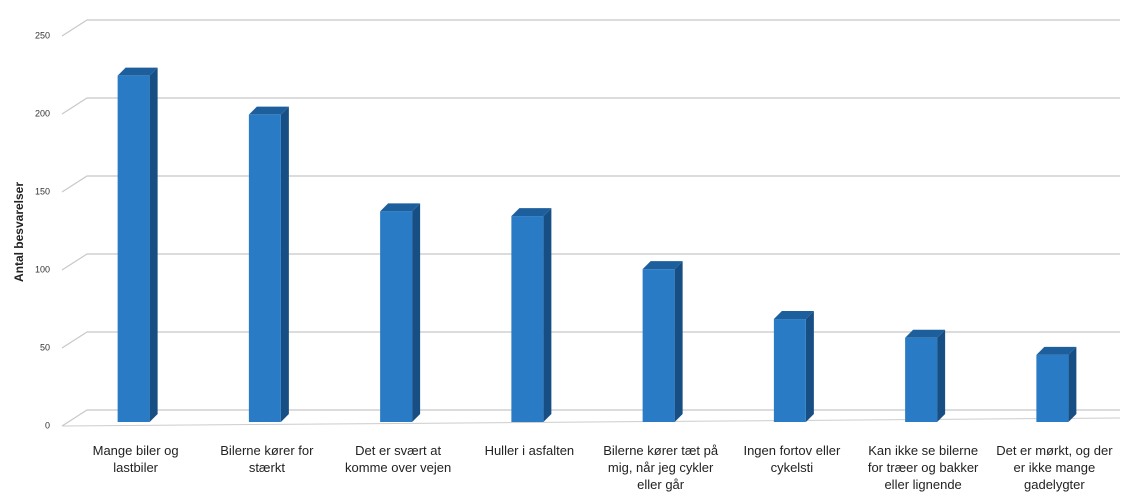  Describe the element at coordinates (792, 459) in the screenshot. I see `x-tick-label: Ingen fortov eller cykelsti` at that location.